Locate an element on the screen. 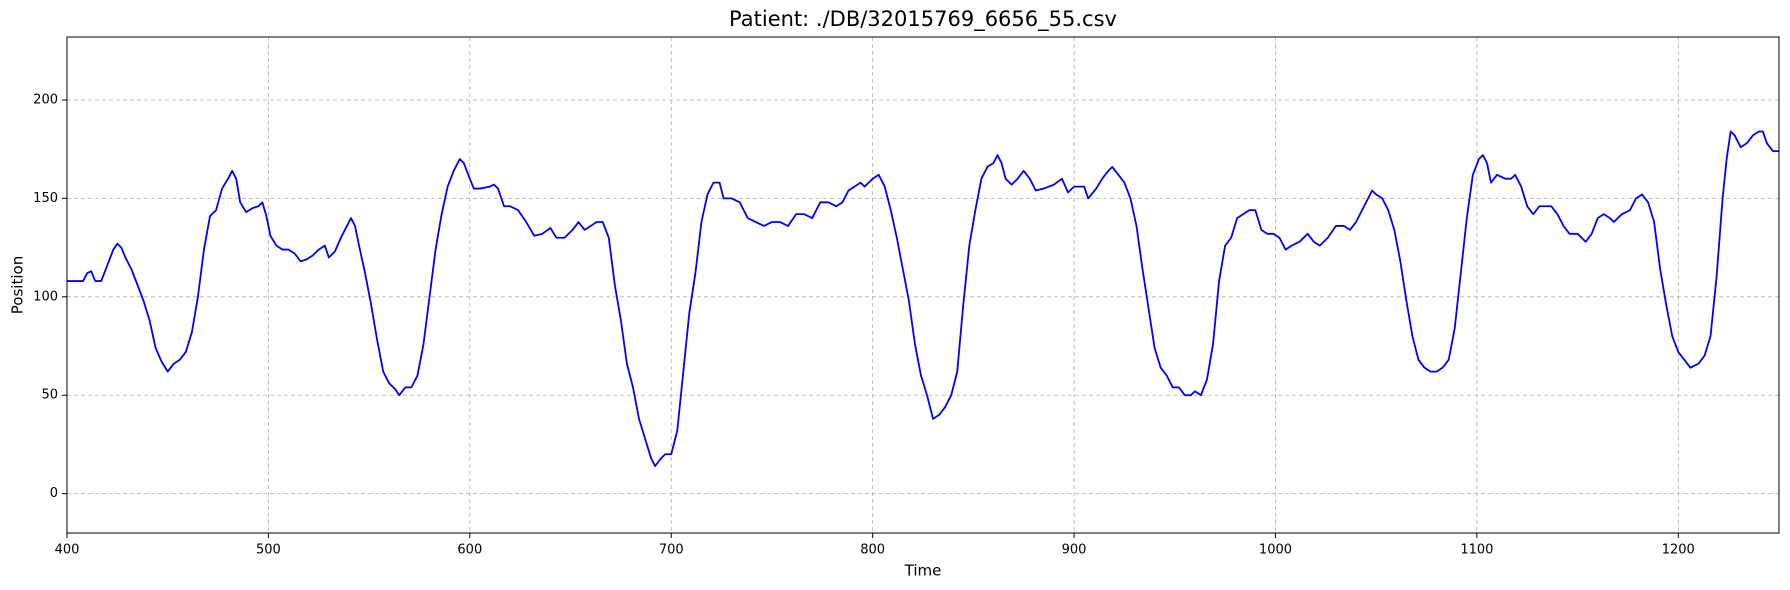 Image resolution: width=1790 pixels, height=590 pixels. y-axis-label: Position is located at coordinates (18, 285).